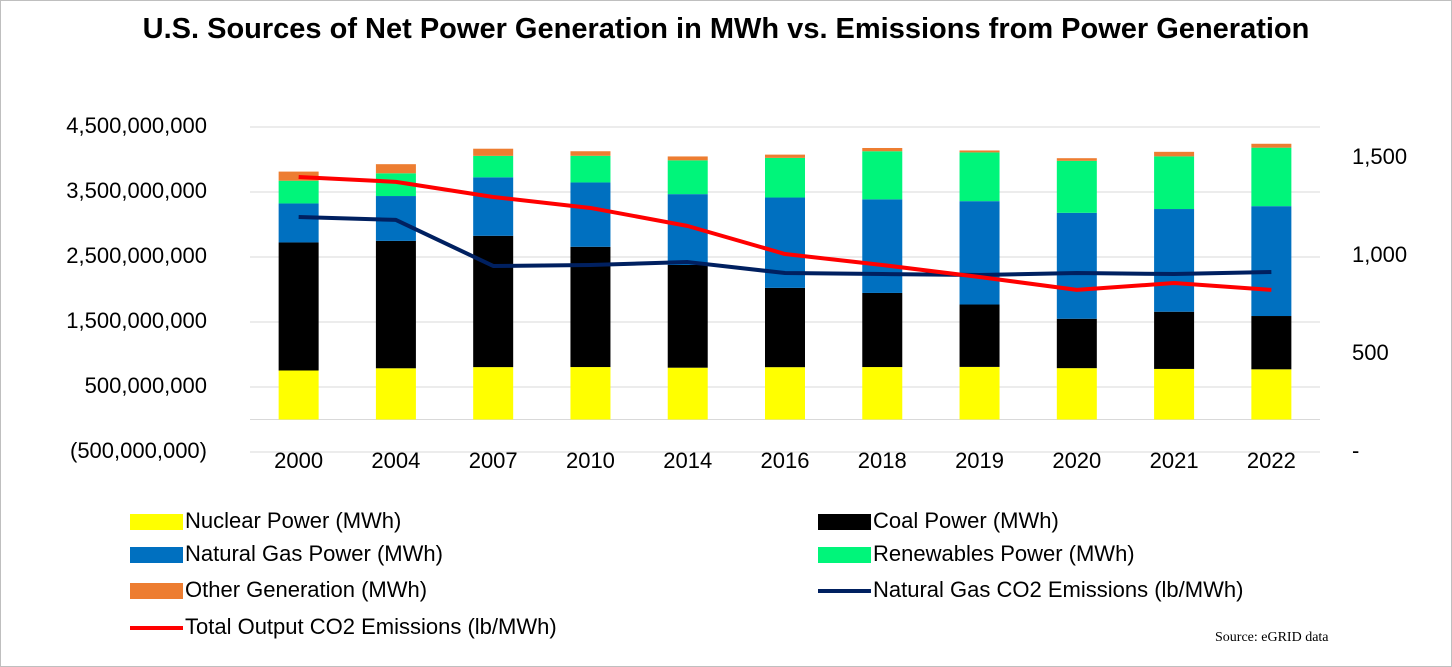 The height and width of the screenshot is (667, 1452). Describe the element at coordinates (1174, 460) in the screenshot. I see `x-tick-label: 2021` at that location.